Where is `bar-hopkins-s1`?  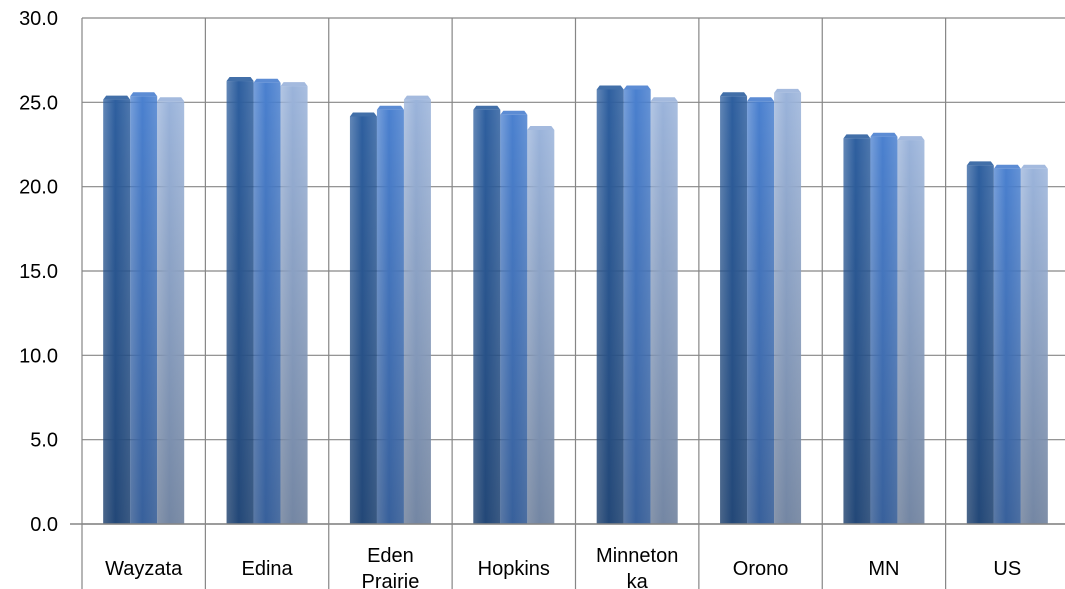
bar-hopkins-s1 is located at coordinates (487, 314).